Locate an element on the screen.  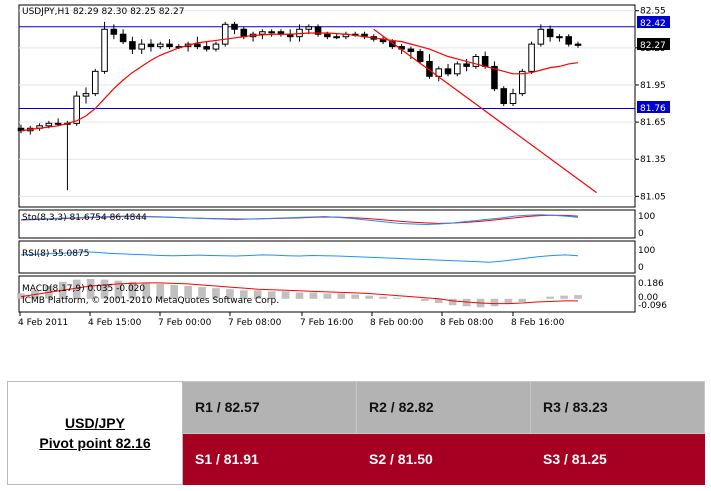
s1-cell: S1 / 81.91 is located at coordinates (269, 458).